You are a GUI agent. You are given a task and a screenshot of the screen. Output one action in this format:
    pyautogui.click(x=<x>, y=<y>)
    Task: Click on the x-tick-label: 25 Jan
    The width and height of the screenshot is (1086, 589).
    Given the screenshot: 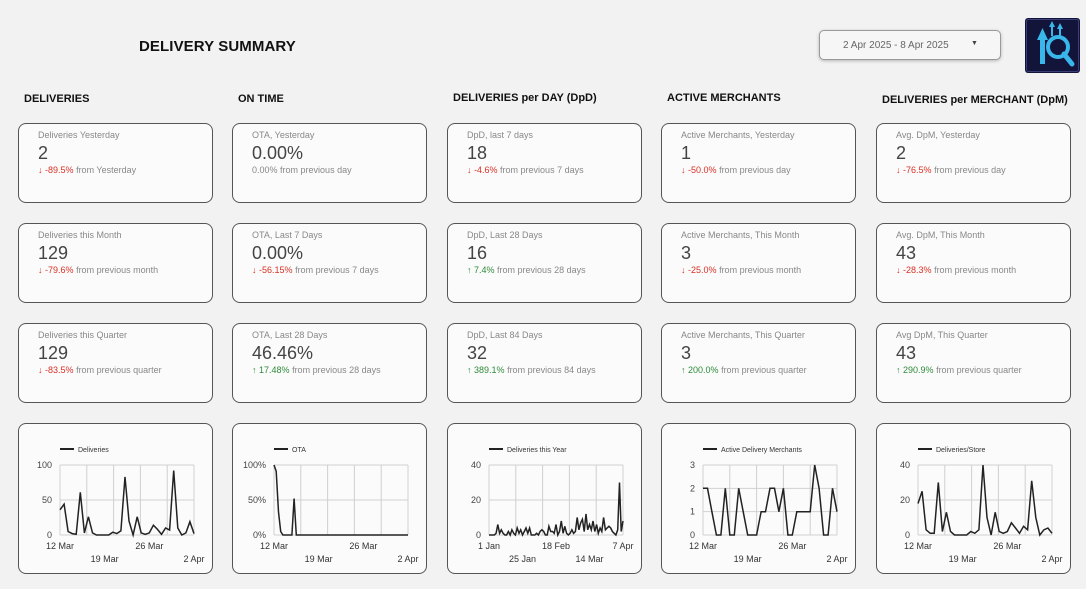 What is the action you would take?
    pyautogui.click(x=522, y=559)
    